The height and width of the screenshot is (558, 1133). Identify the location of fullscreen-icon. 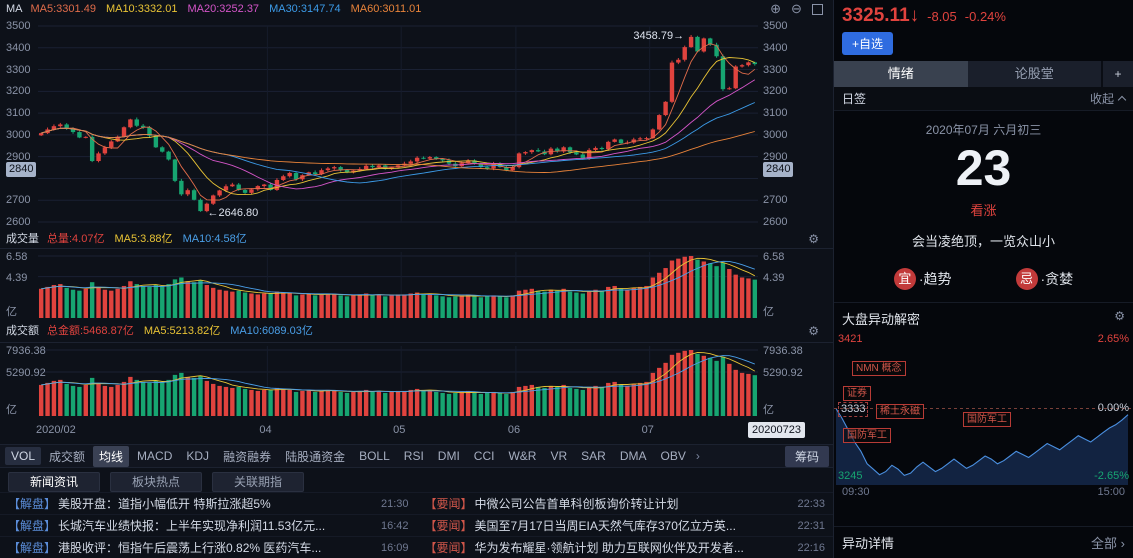
(817, 9).